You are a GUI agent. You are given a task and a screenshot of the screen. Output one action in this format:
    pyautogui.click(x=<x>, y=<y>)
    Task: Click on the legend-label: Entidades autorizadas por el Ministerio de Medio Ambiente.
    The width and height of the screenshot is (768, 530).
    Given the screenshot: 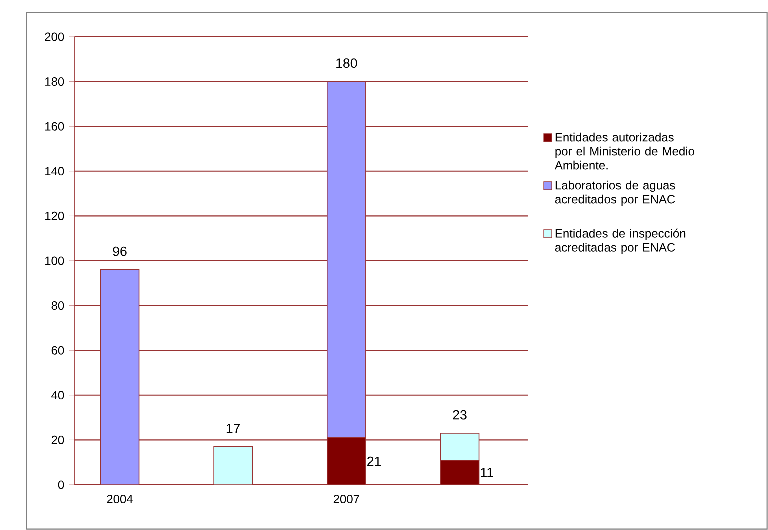 What is the action you would take?
    pyautogui.click(x=624, y=151)
    